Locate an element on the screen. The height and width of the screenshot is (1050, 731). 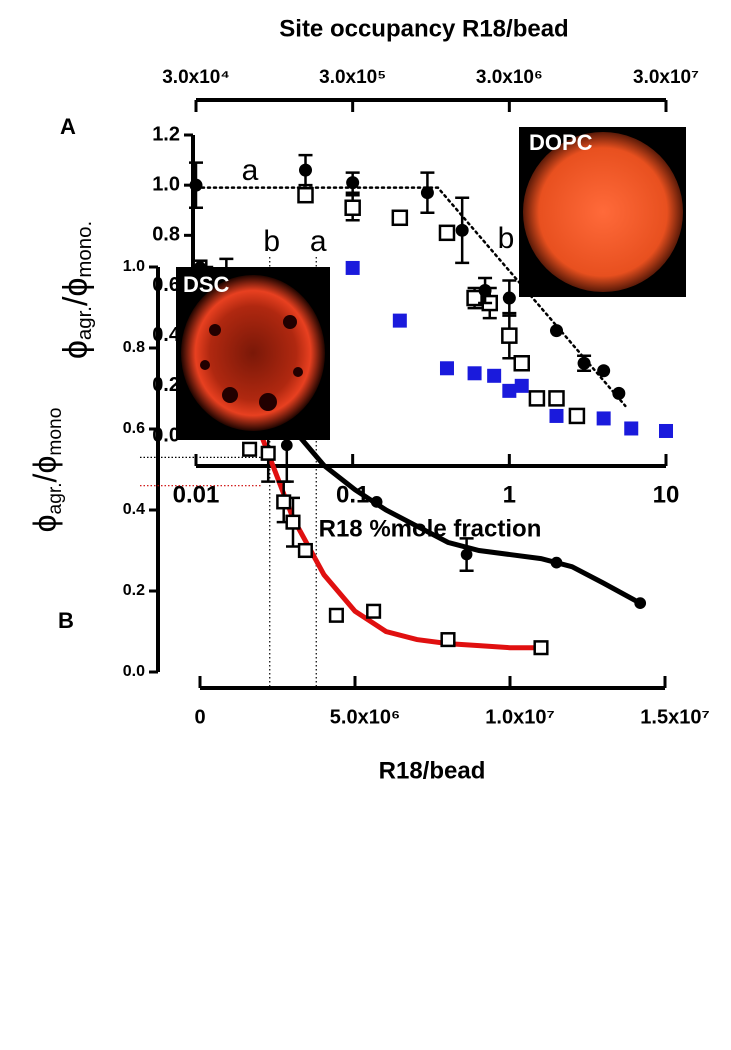
y-axis-label: ϕagr./ϕmono is located at coordinates (46, 470).